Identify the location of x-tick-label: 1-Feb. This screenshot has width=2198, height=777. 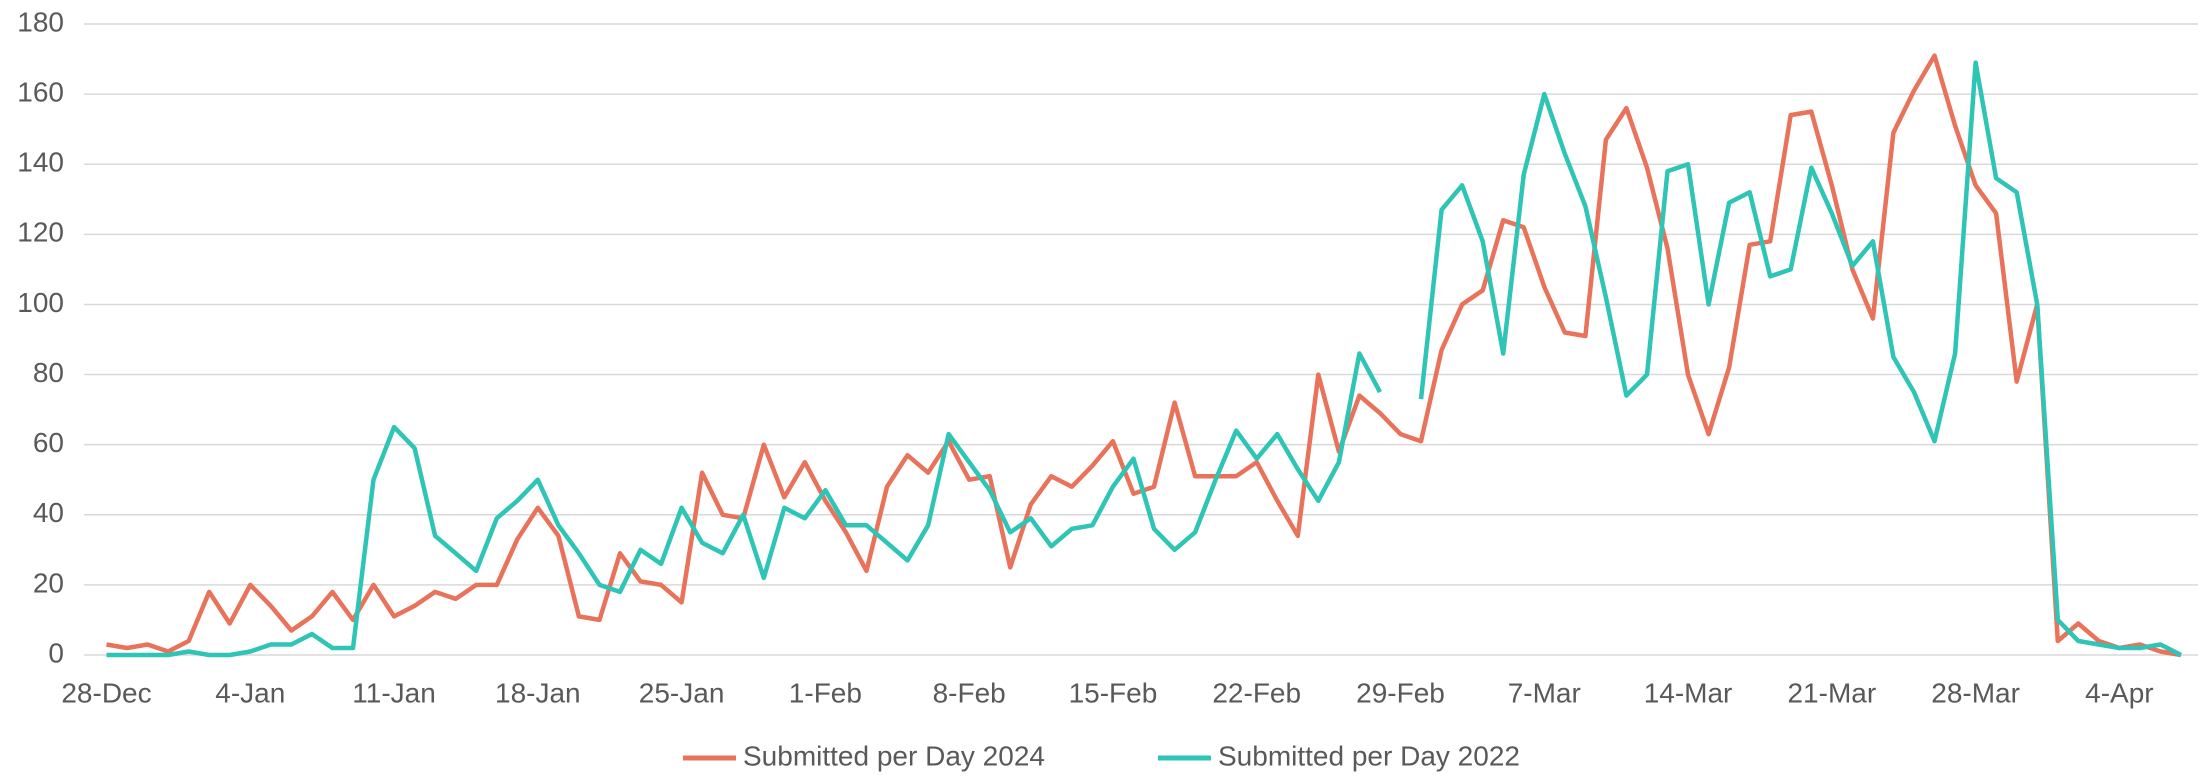
(825, 692).